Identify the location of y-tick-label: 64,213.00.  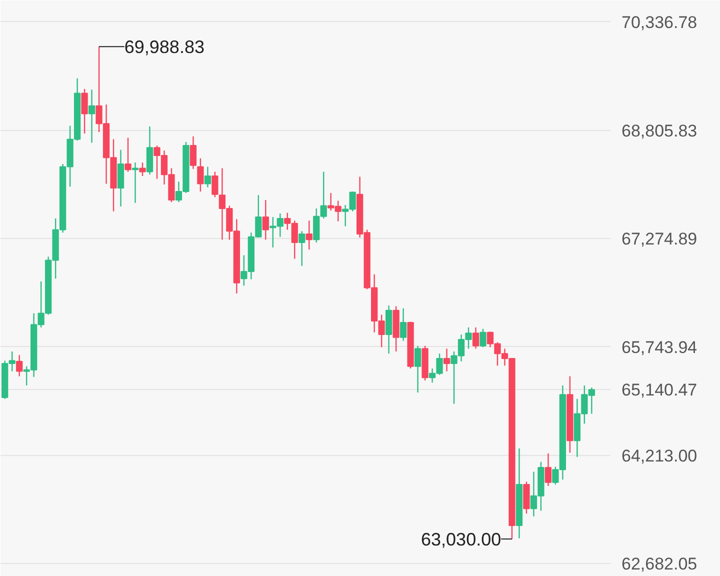
(660, 456).